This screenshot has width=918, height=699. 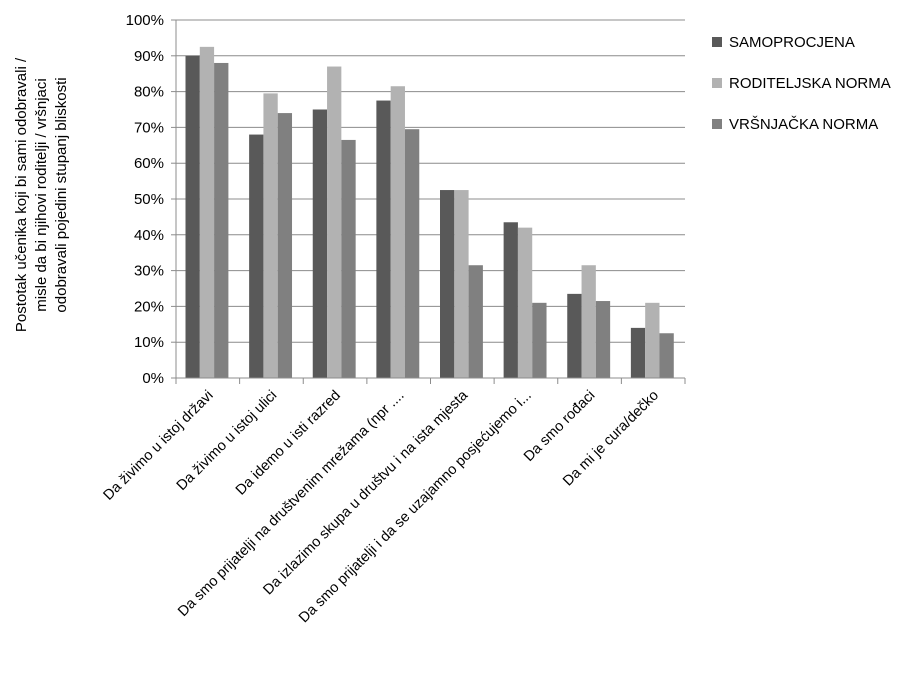 What do you see at coordinates (149, 306) in the screenshot?
I see `y-tick-label: 20%` at bounding box center [149, 306].